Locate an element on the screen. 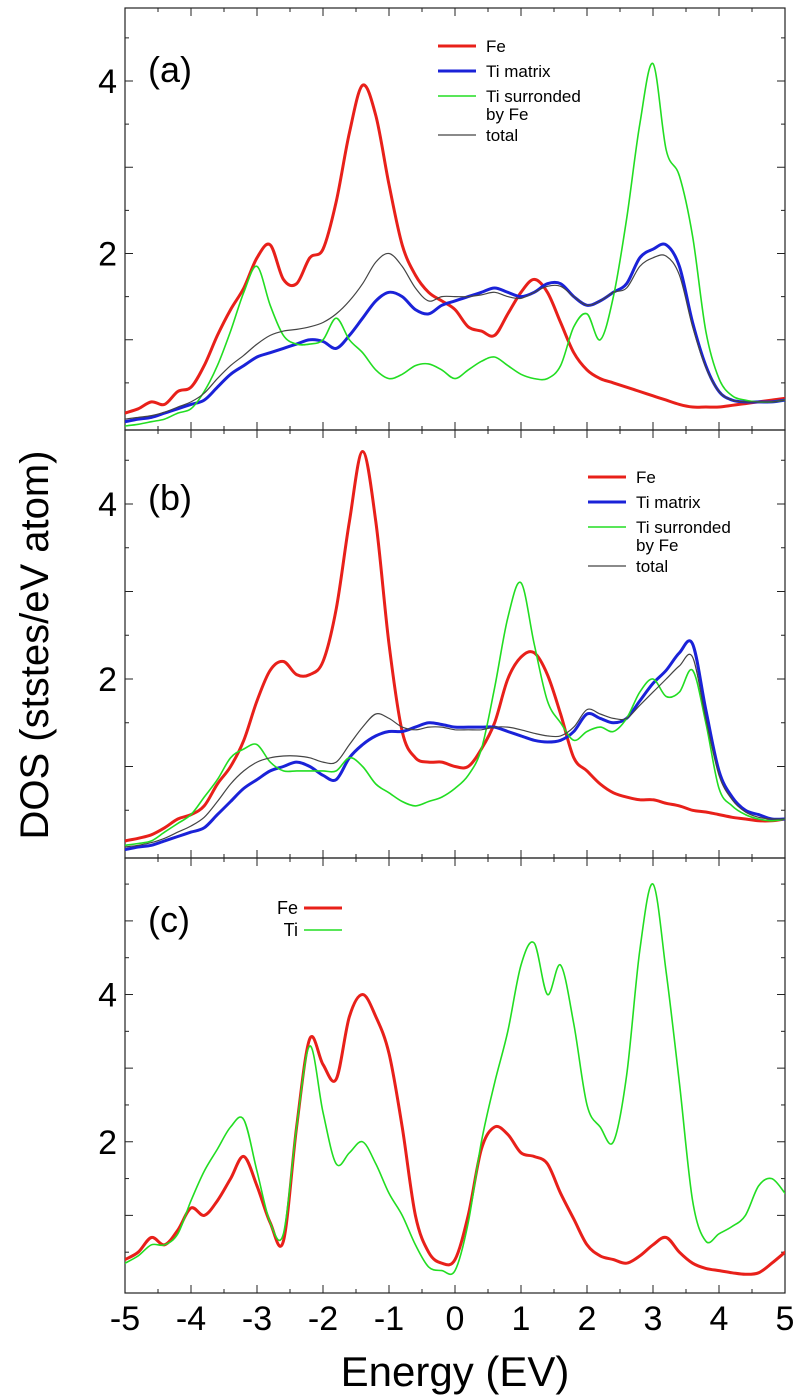 The image size is (797, 1398). x-tick-label: 3 is located at coordinates (653, 1319).